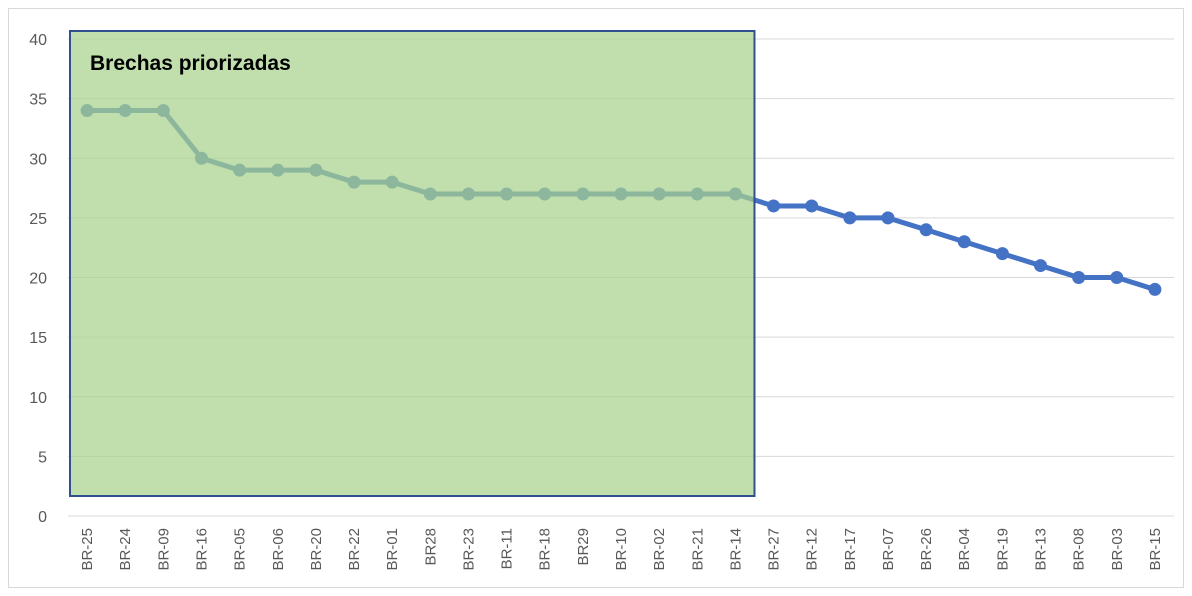 This screenshot has height=596, width=1192. What do you see at coordinates (659, 549) in the screenshot?
I see `x-tick-label: BR-02` at bounding box center [659, 549].